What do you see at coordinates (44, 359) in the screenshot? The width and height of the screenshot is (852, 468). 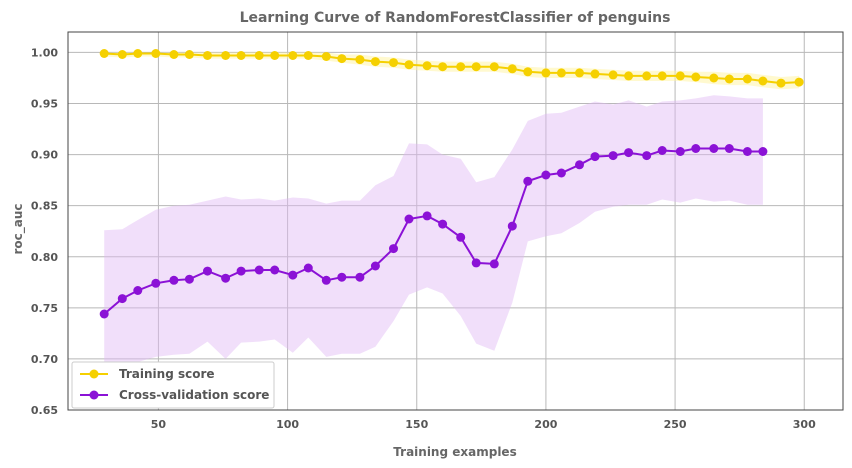 I see `y-tick-label: 0.70` at bounding box center [44, 359].